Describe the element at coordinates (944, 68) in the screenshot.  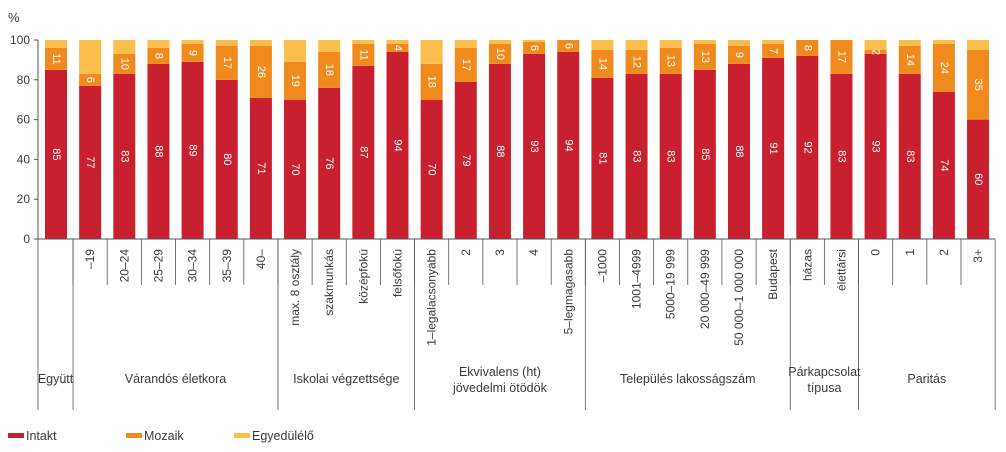
I see `data-label: 24` at that location.